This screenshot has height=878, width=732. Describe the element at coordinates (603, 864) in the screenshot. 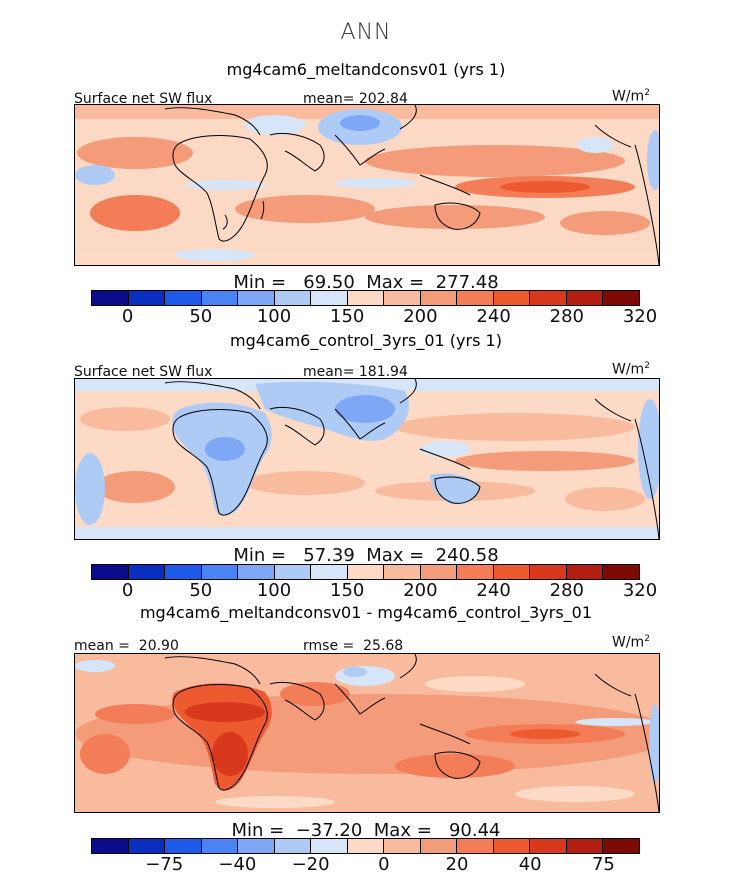

I see `colorbar-tick-label: 75` at that location.